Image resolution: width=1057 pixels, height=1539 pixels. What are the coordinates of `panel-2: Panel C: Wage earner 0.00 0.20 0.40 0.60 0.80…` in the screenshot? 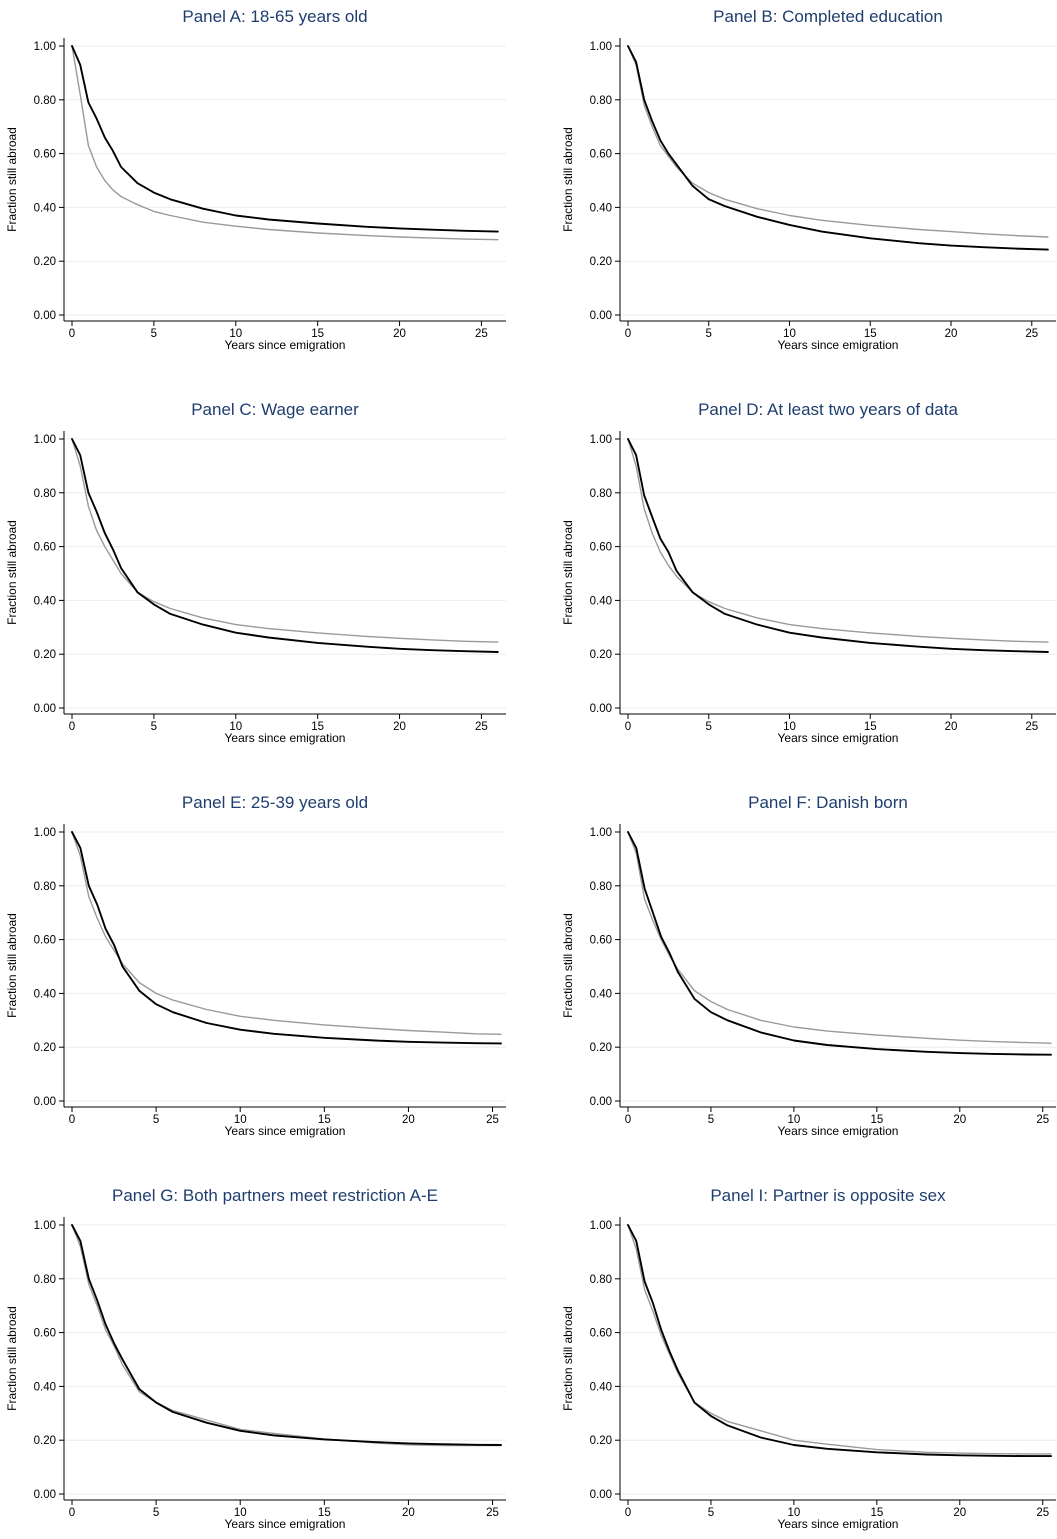 It's located at (255, 572).